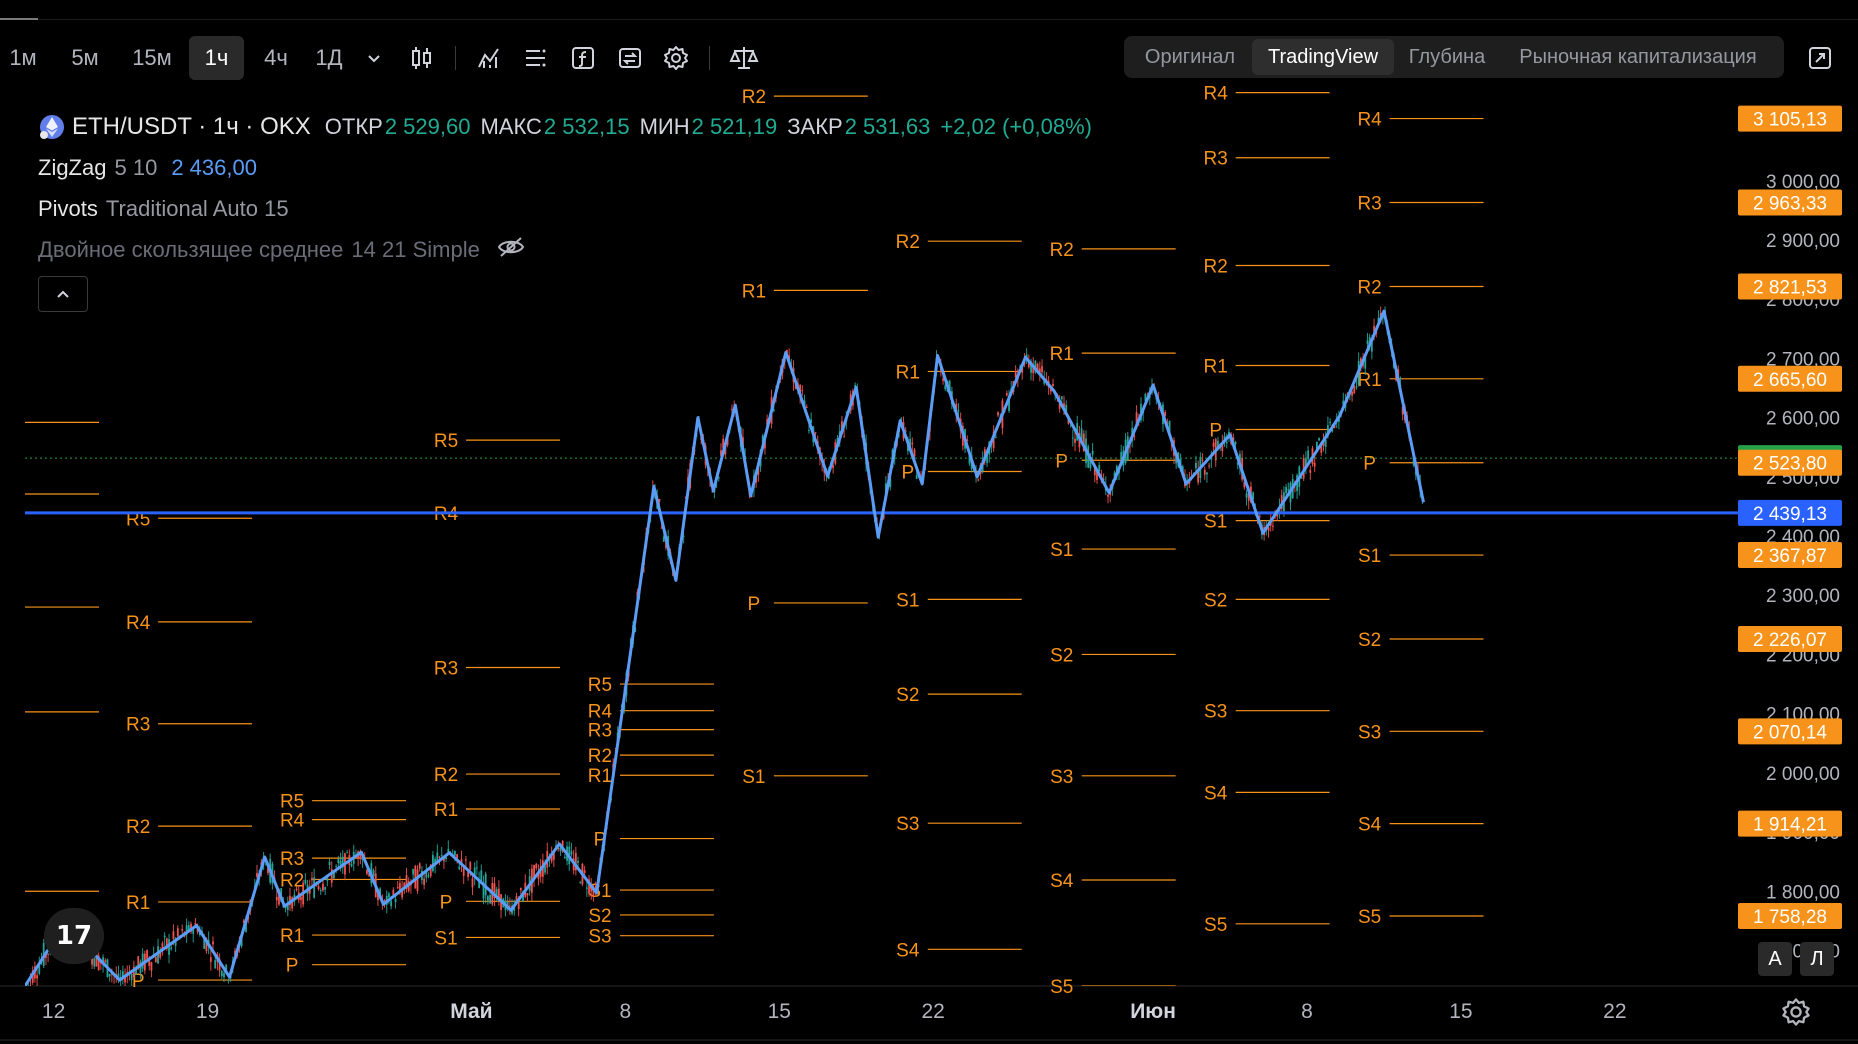 This screenshot has height=1044, width=1858. I want to click on tab-original: Оригинал, so click(1190, 57).